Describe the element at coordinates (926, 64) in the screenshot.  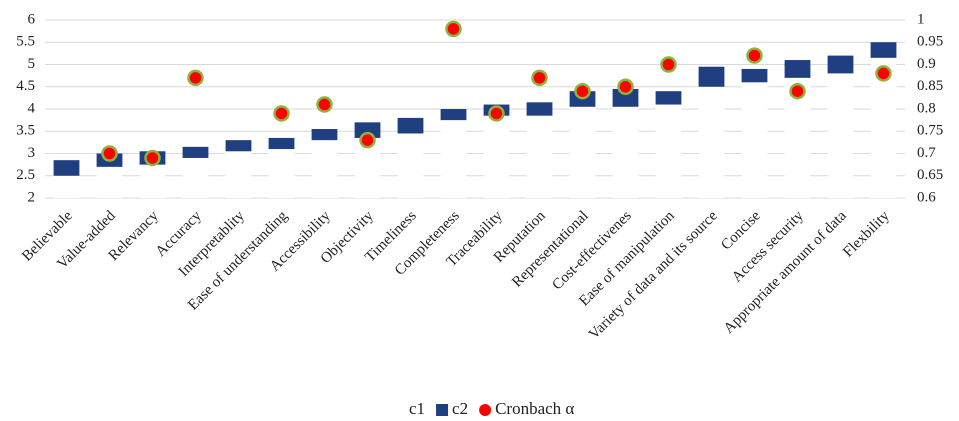
I see `y2-tick-label: 0.9` at that location.